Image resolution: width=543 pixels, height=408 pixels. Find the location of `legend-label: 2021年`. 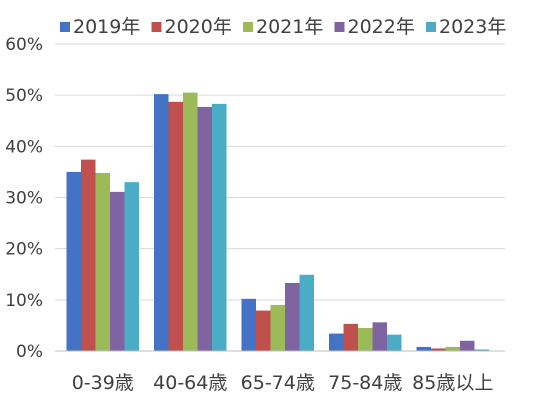

legend-label: 2021年 is located at coordinates (289, 27).